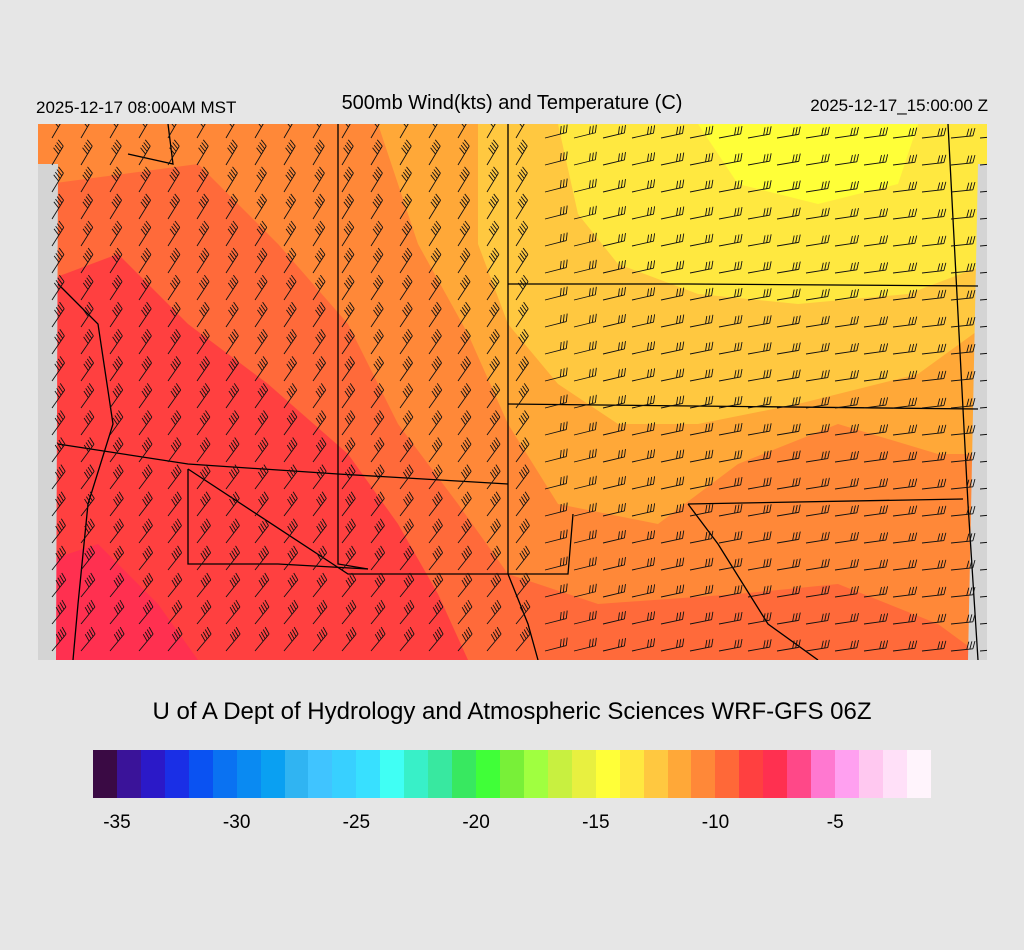  I want to click on valid-time-utc: 2025-12-17_15:00:00 Z, so click(899, 105).